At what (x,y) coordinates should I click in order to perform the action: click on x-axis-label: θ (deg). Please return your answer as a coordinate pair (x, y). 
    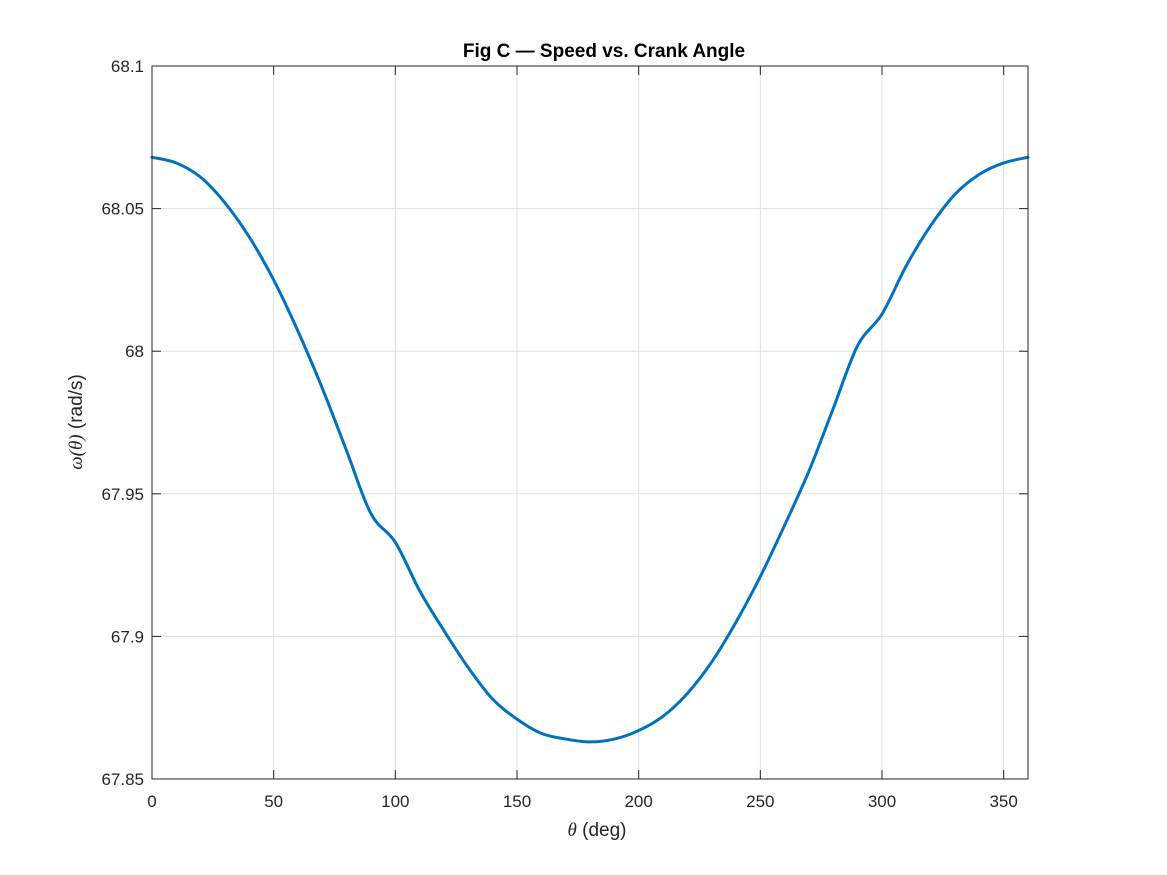
    Looking at the image, I should click on (597, 830).